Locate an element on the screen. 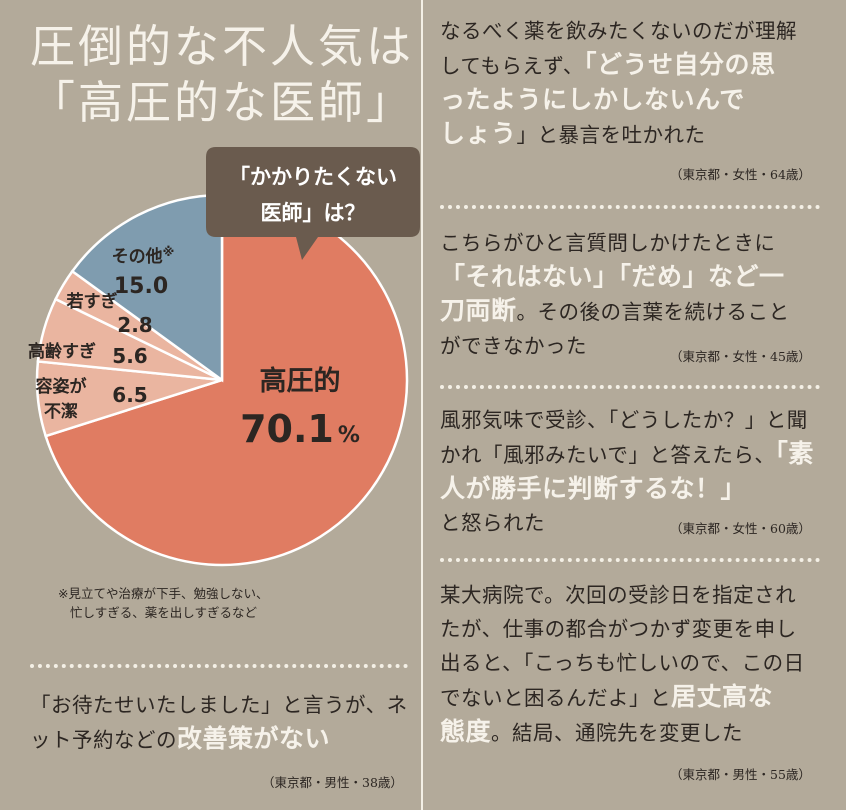  callout-bubble is located at coordinates (313, 203).